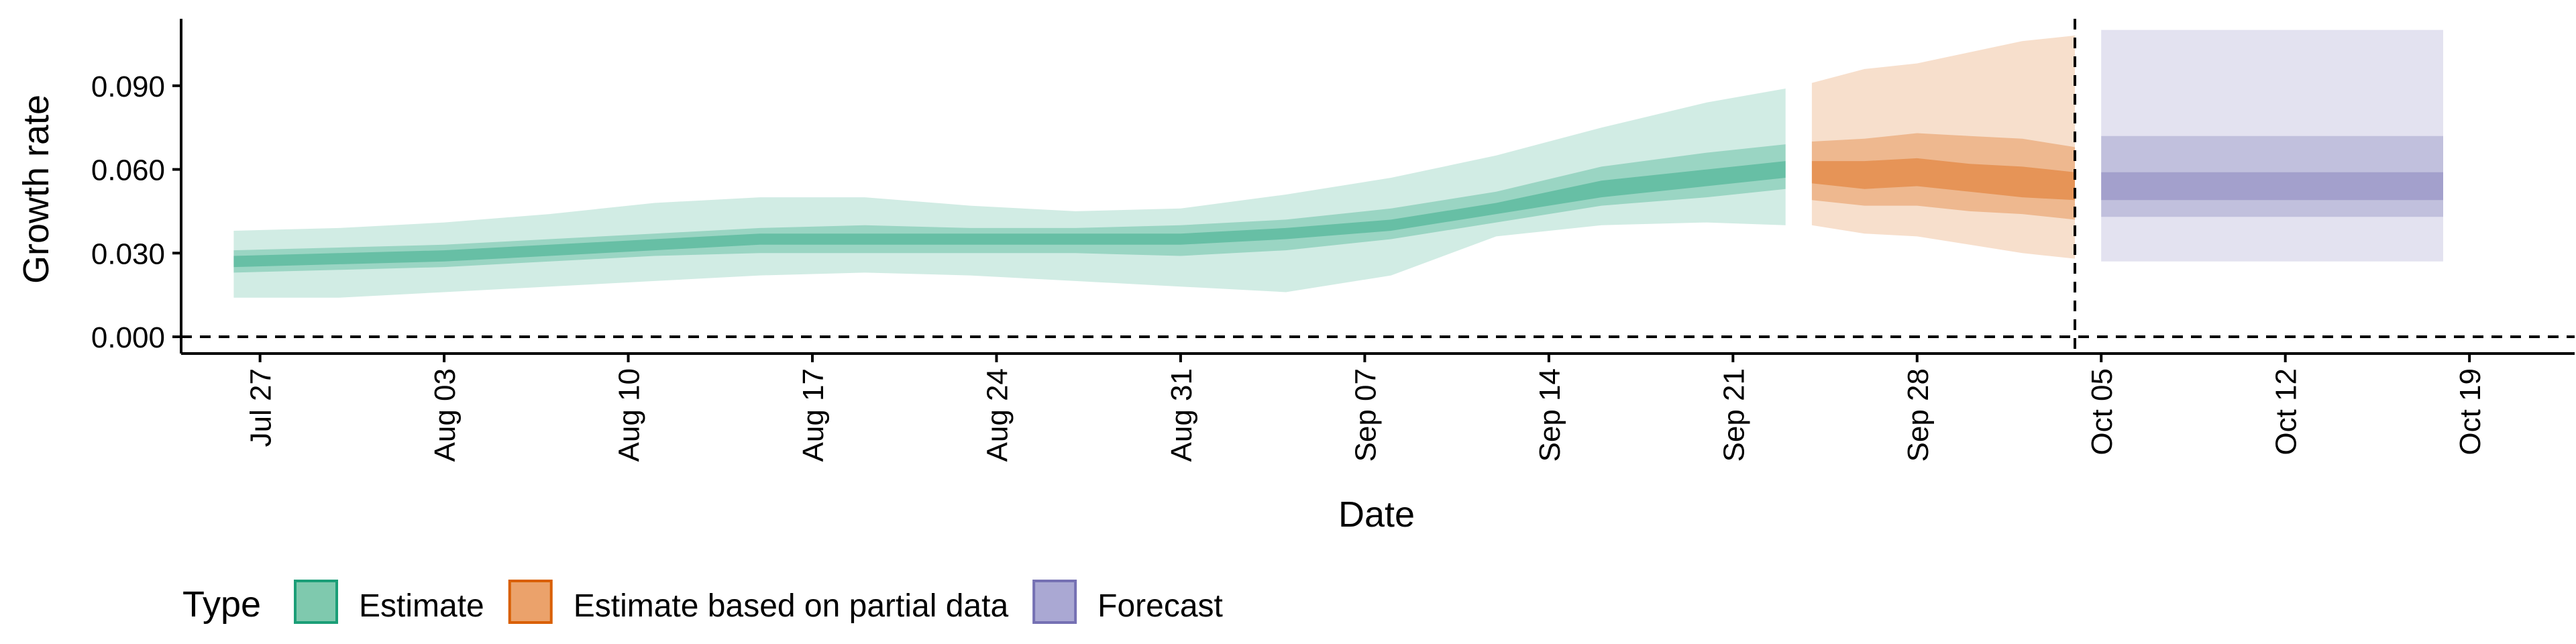 This screenshot has width=2576, height=644. I want to click on y-tick-label: 0.000, so click(128, 337).